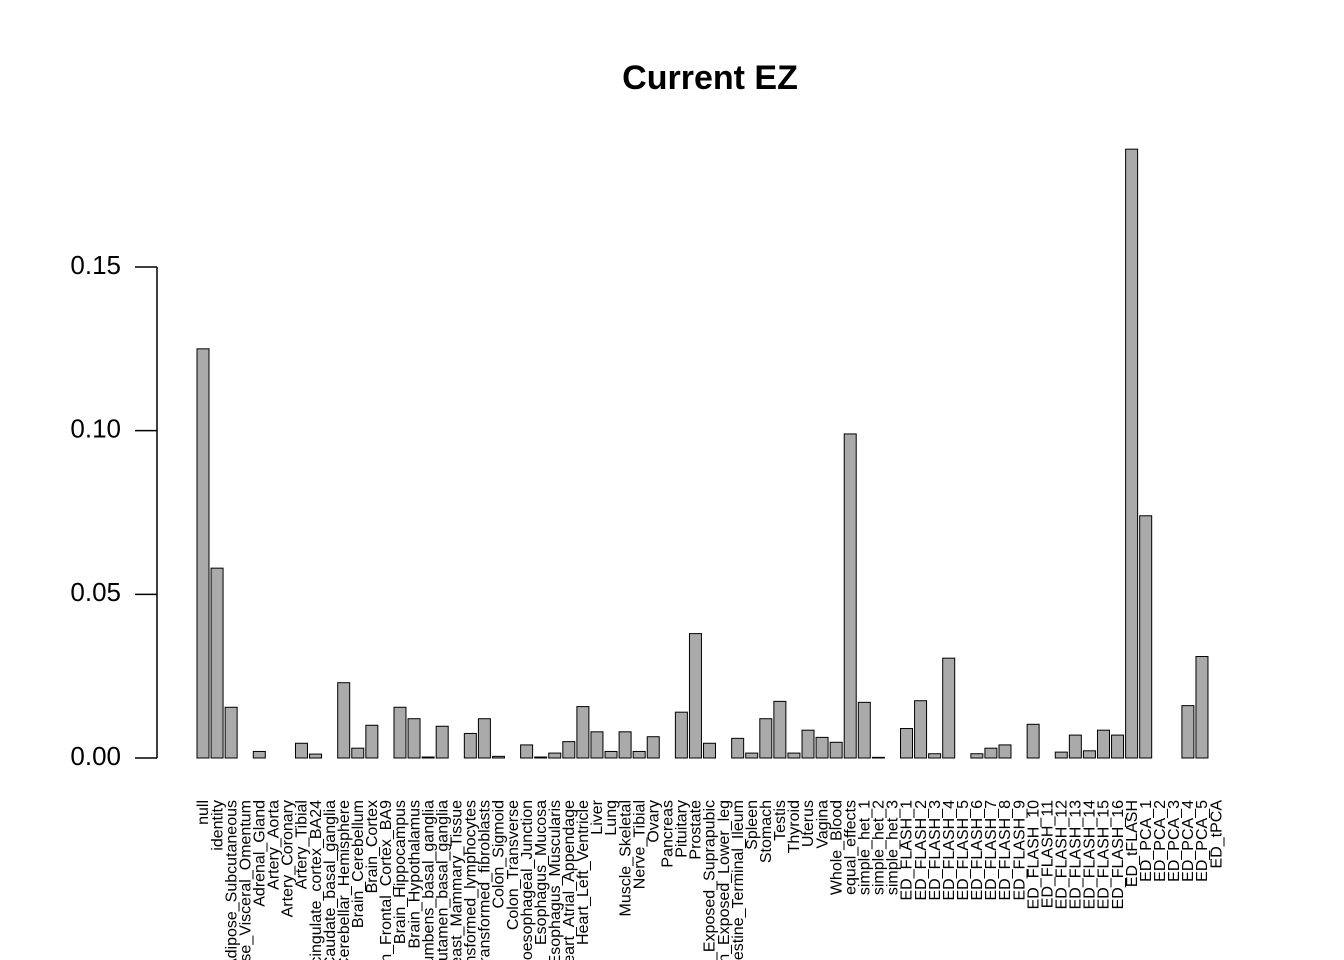 This screenshot has height=960, width=1344. I want to click on x-tick-label: equal_effects, so click(850, 847).